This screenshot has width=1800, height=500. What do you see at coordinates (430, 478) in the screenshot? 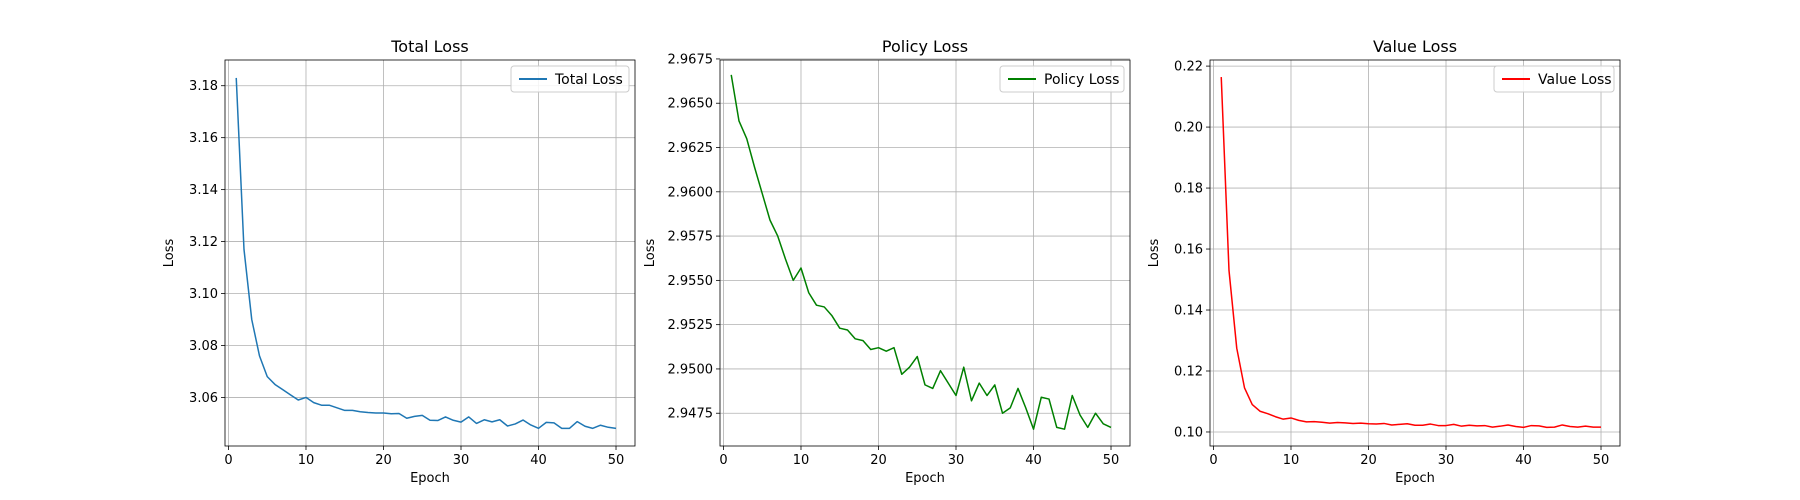
I see `x-axis-label: Epoch` at bounding box center [430, 478].